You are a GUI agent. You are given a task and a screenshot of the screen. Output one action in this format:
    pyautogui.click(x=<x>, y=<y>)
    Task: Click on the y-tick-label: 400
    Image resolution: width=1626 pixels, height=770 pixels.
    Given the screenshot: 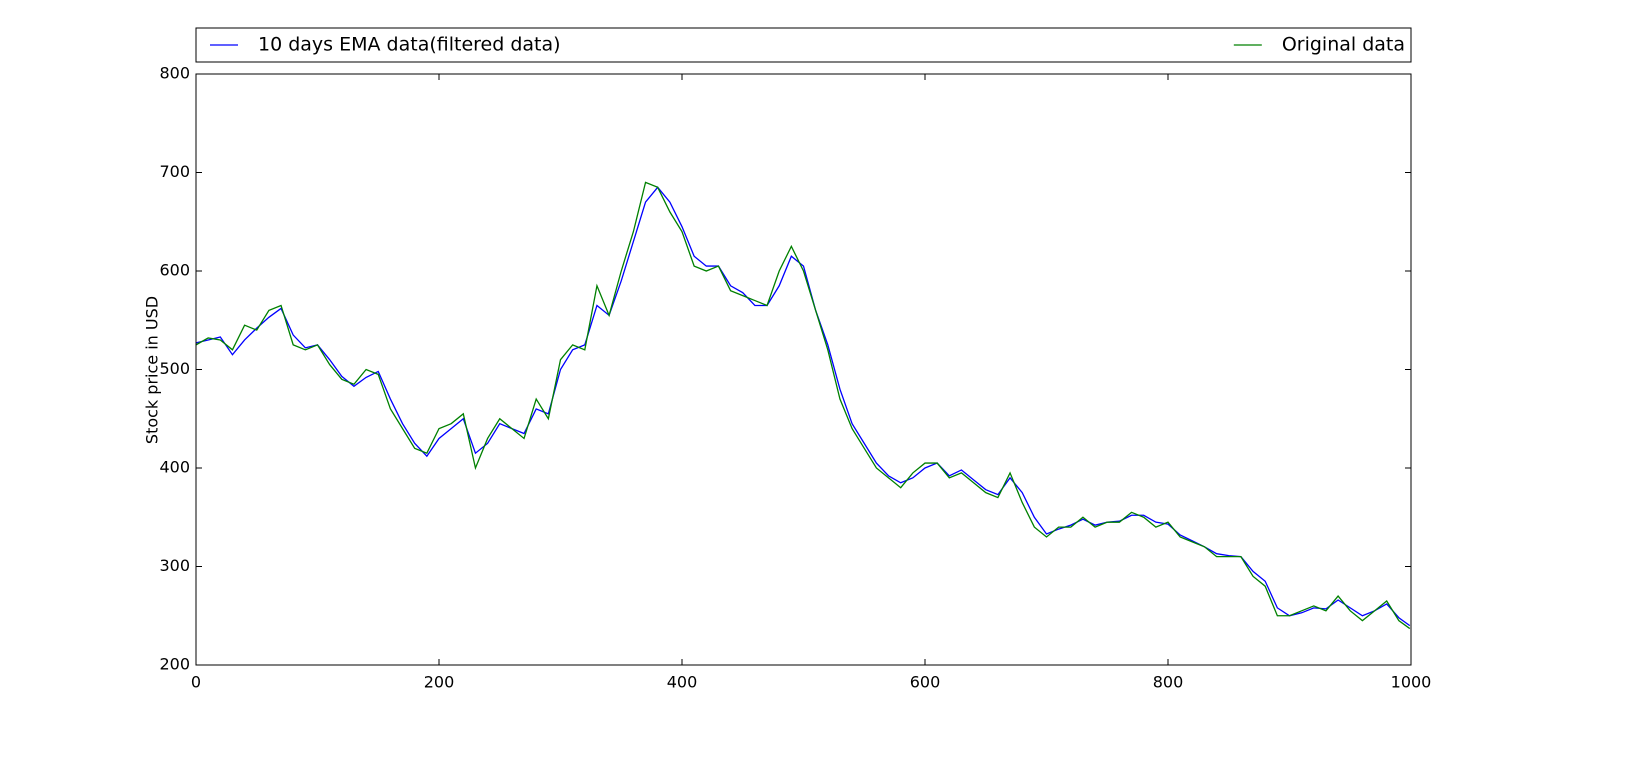 What is the action you would take?
    pyautogui.click(x=174, y=467)
    